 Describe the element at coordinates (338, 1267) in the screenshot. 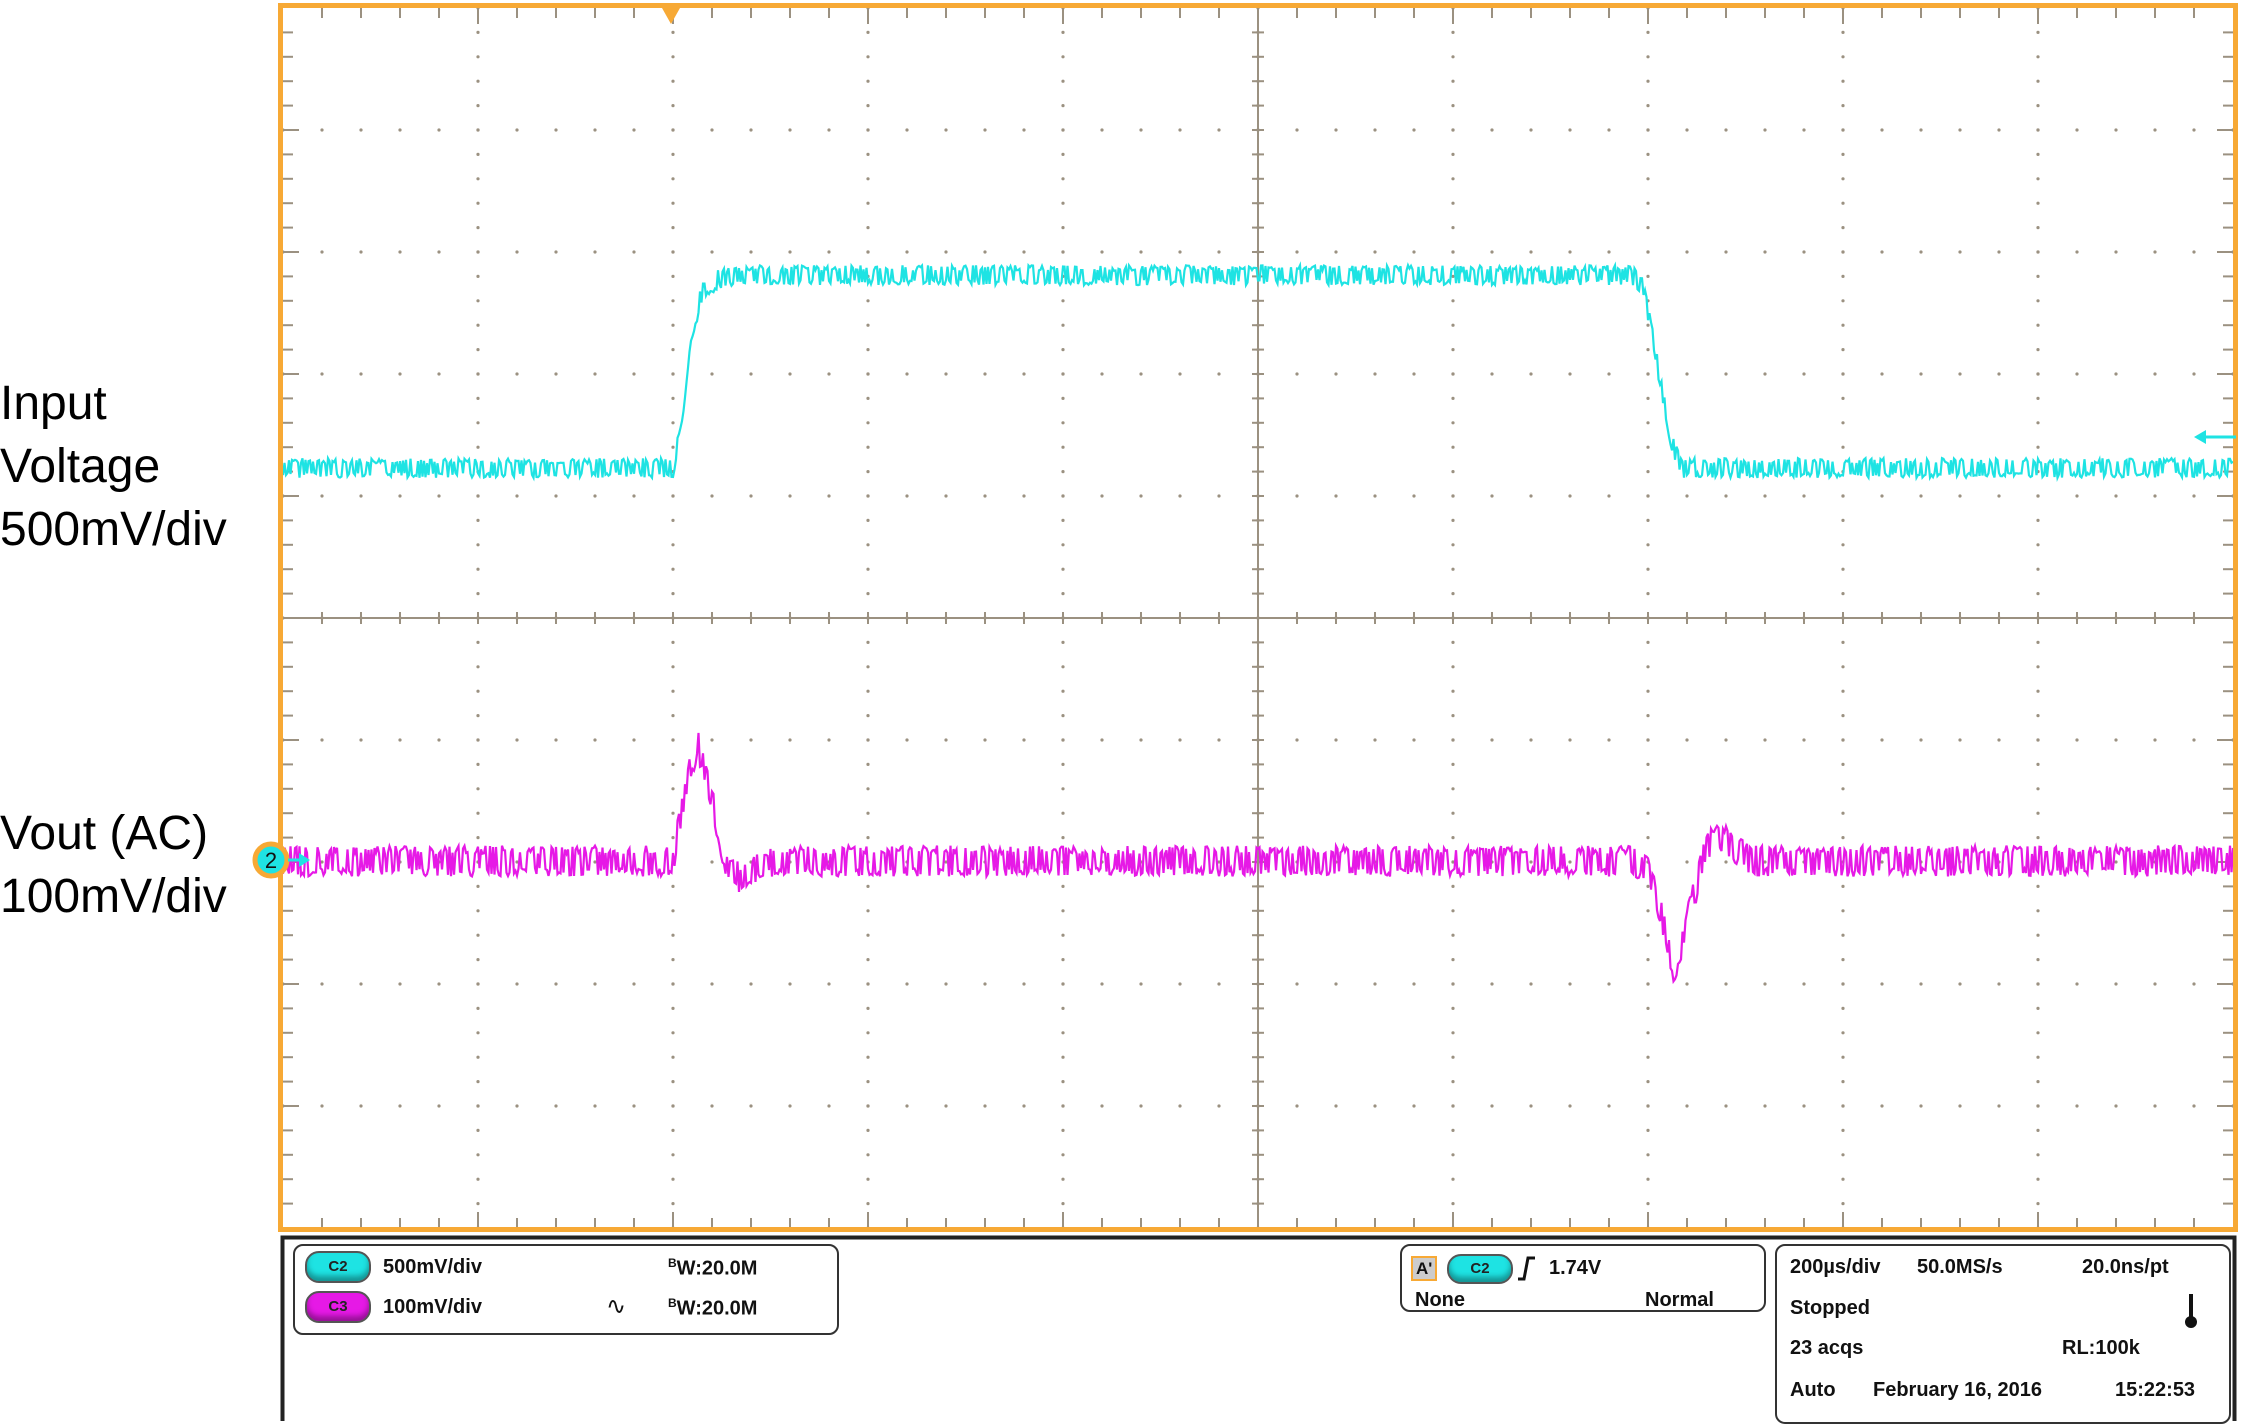

I see `c2-channel-badge: C2` at that location.